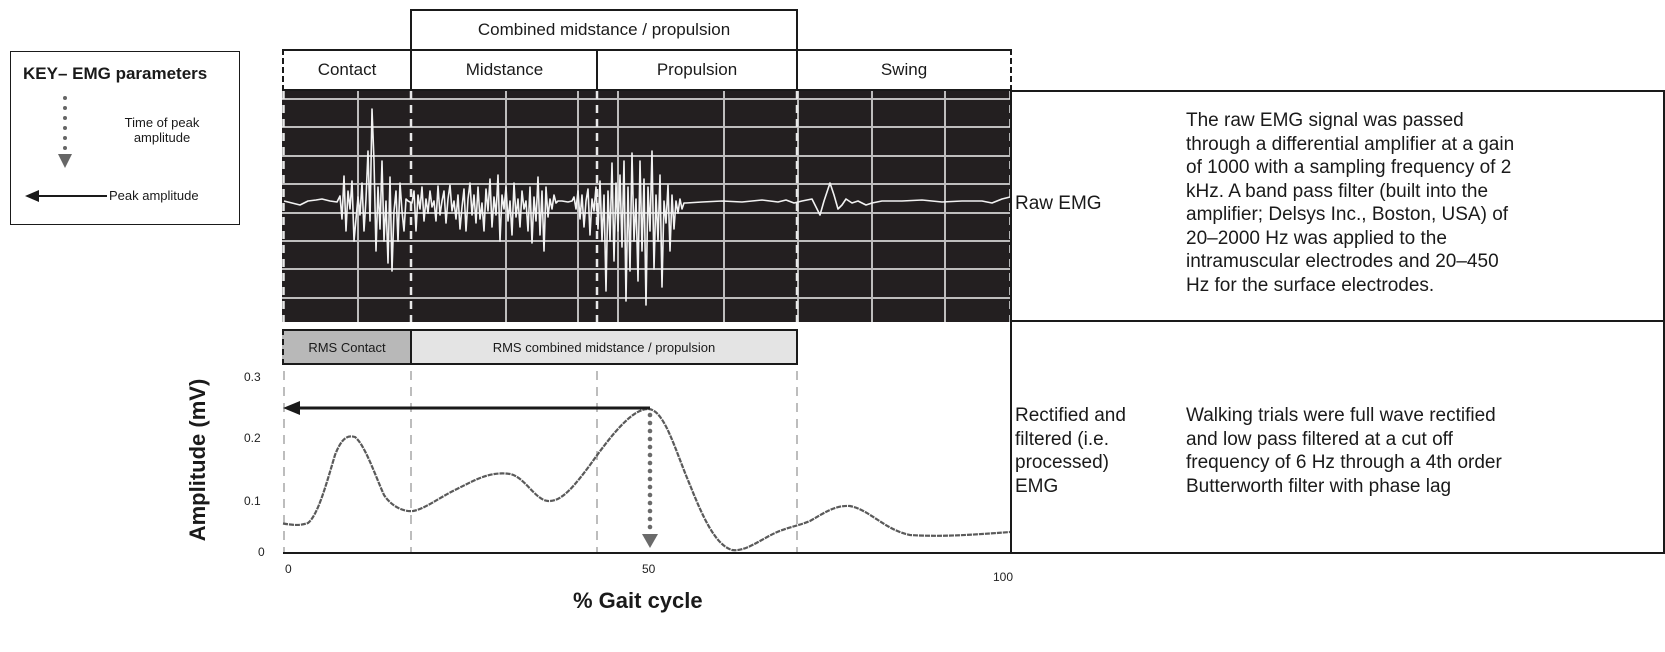 The width and height of the screenshot is (1665, 652). Describe the element at coordinates (540, 462) in the screenshot. I see `phase-boundary-lines` at that location.